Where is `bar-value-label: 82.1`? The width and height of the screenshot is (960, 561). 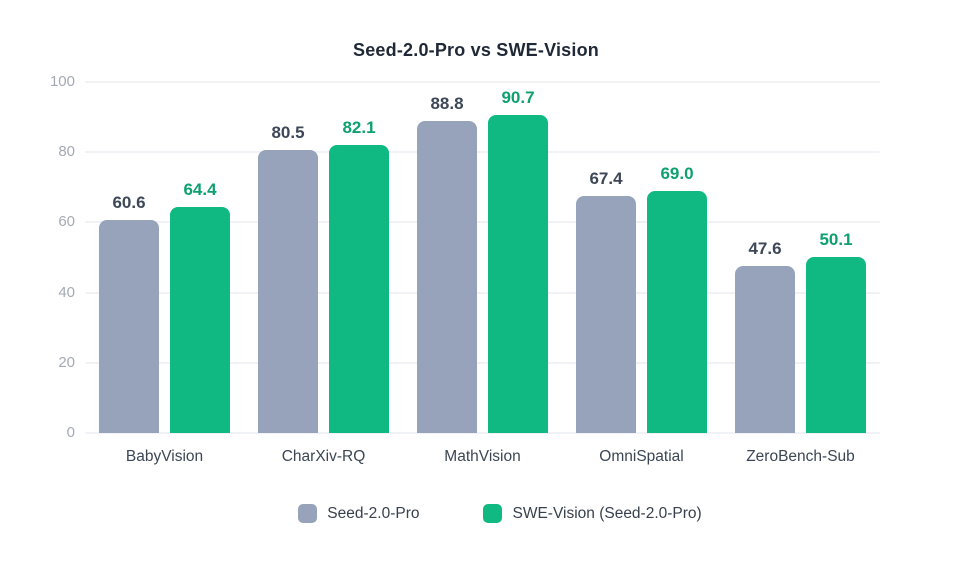 bar-value-label: 82.1 is located at coordinates (359, 127).